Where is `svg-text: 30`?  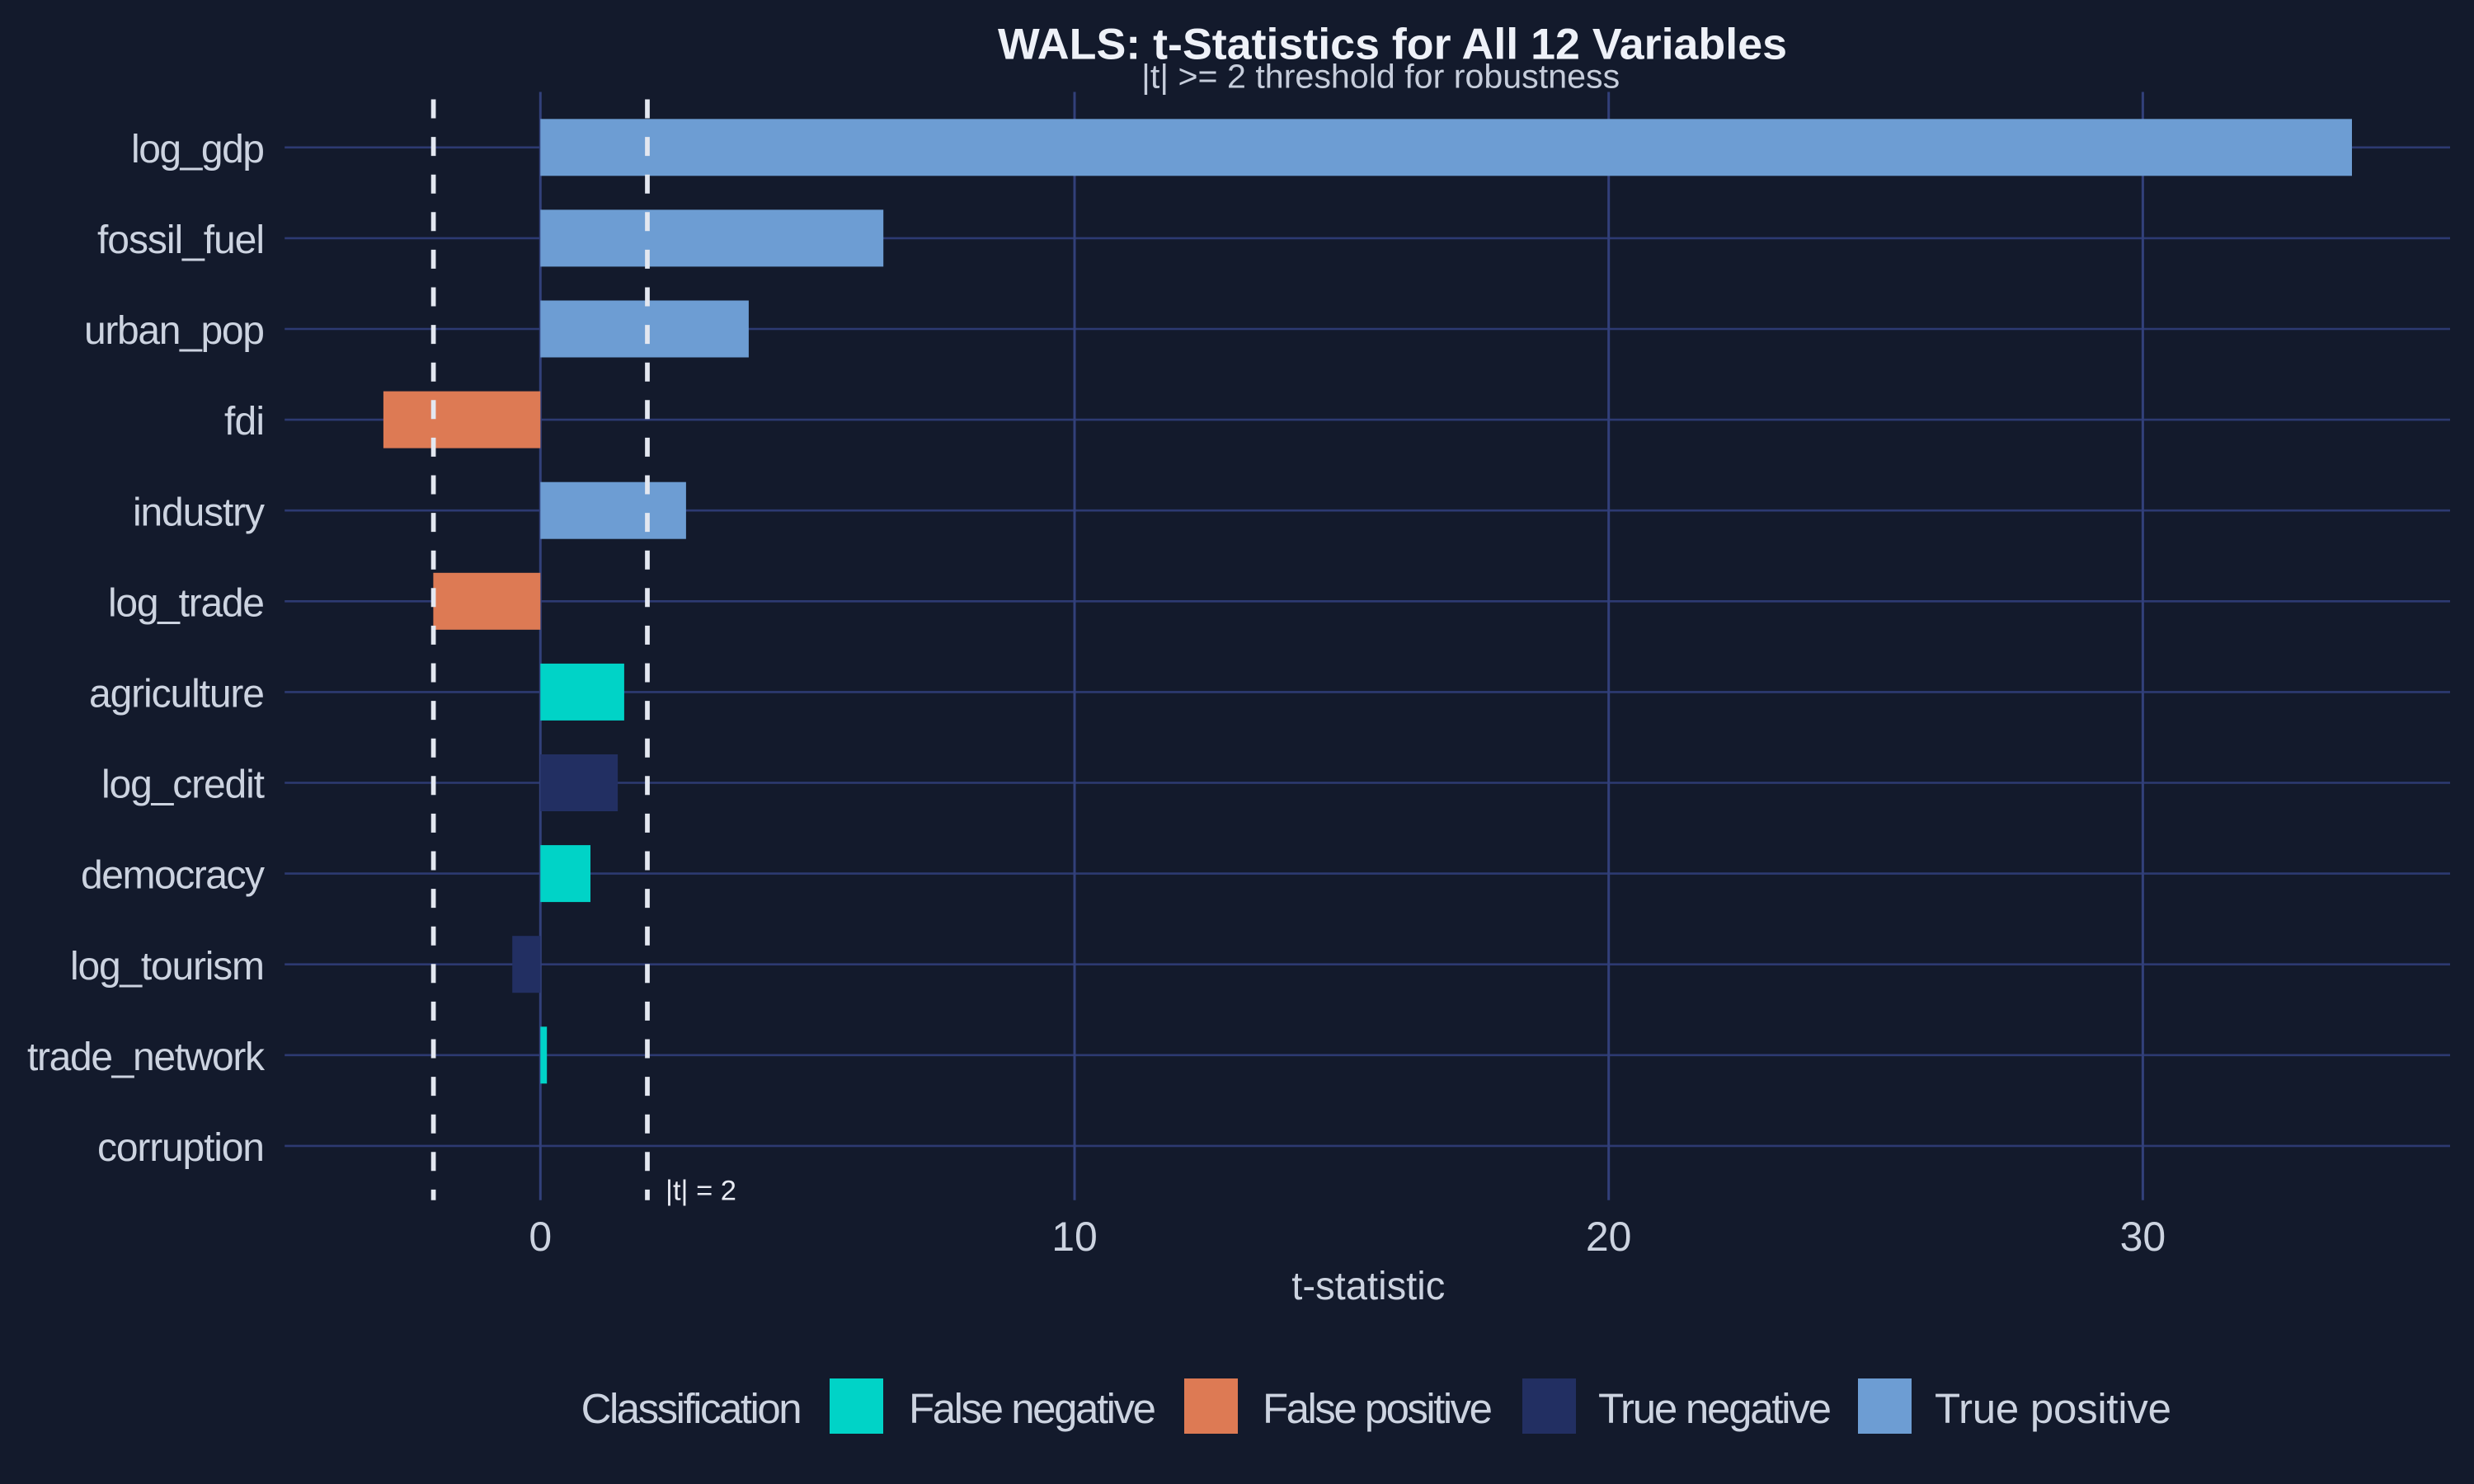 svg-text: 30 is located at coordinates (2143, 1237).